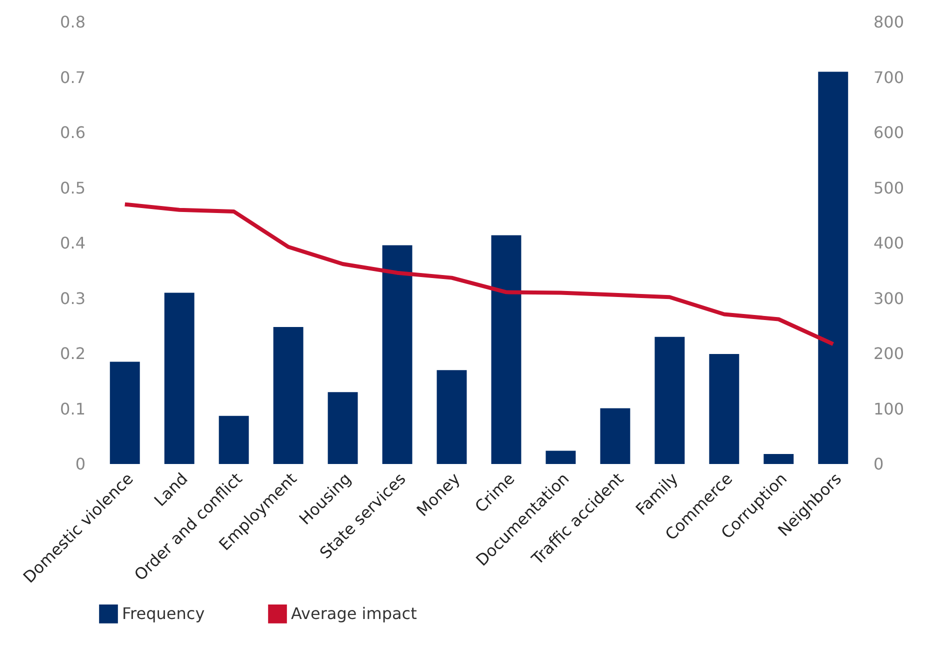 This screenshot has height=664, width=937. What do you see at coordinates (73, 22) in the screenshot?
I see `y-tick-label: 0.8` at bounding box center [73, 22].